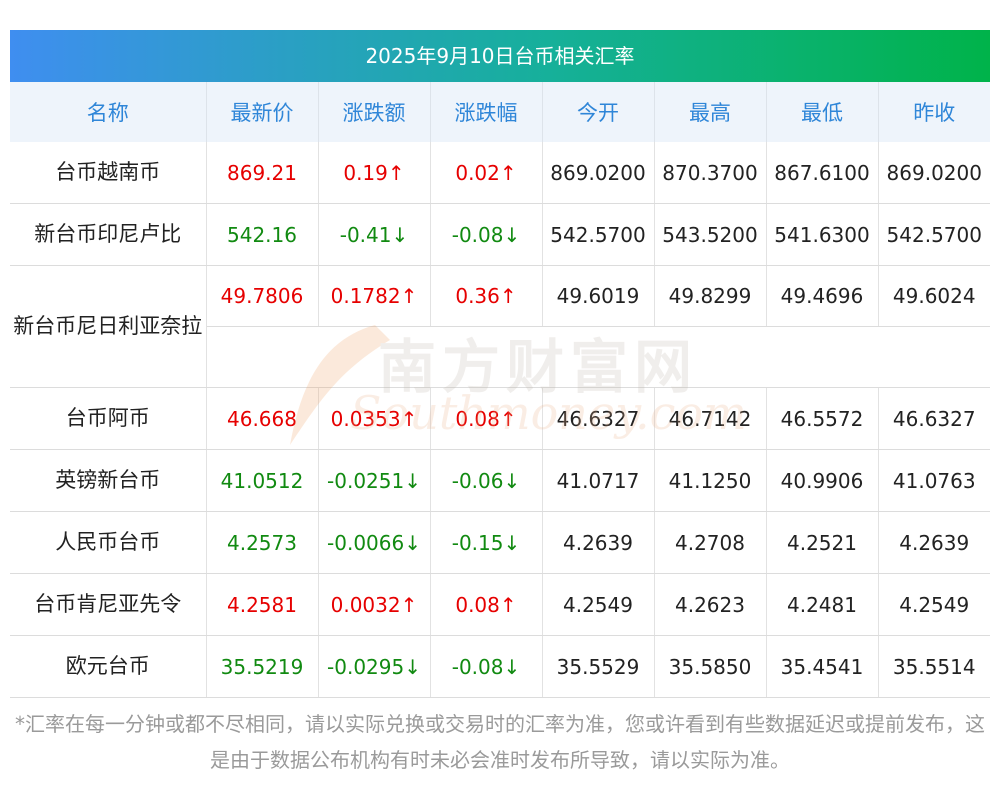 The image size is (1000, 793). Describe the element at coordinates (934, 234) in the screenshot. I see `prev-close: 542.5700` at that location.